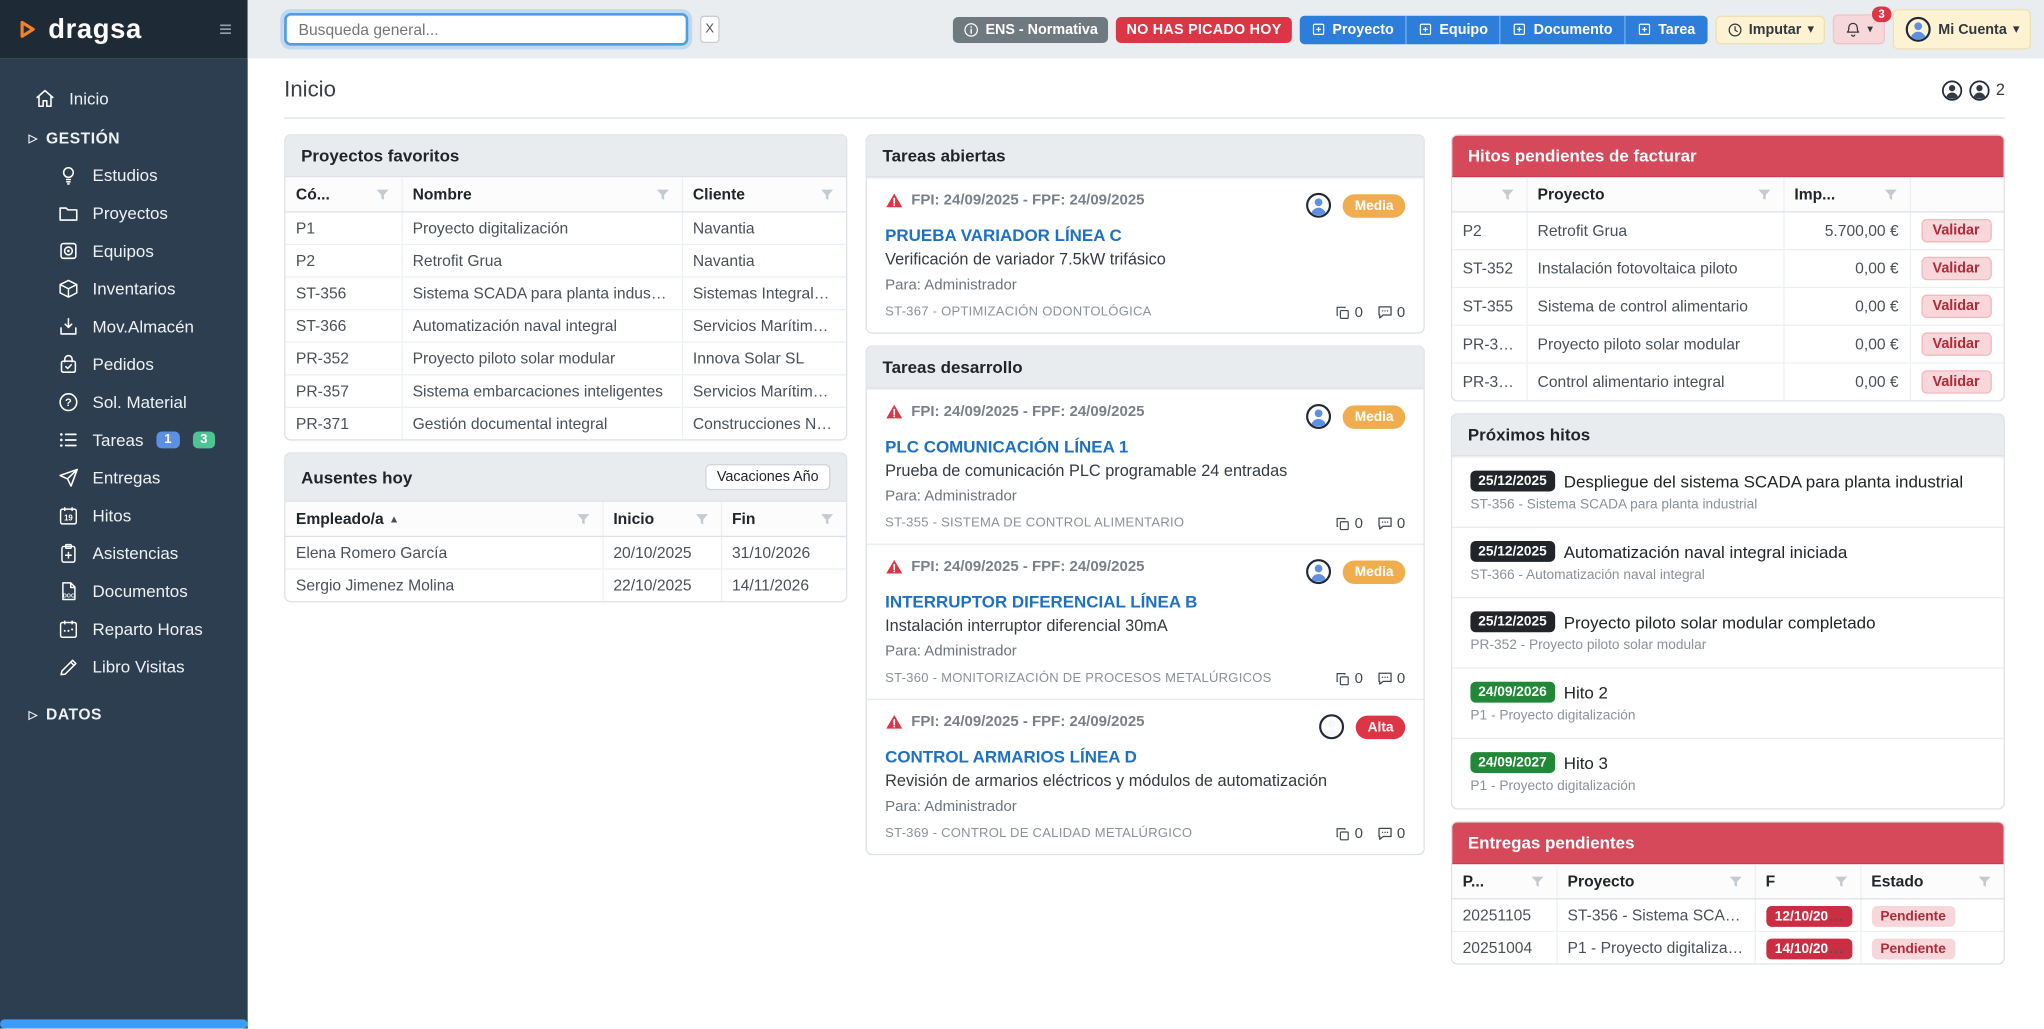 This screenshot has height=1029, width=2044. What do you see at coordinates (124, 1024) in the screenshot?
I see `scrollbar-thumb` at bounding box center [124, 1024].